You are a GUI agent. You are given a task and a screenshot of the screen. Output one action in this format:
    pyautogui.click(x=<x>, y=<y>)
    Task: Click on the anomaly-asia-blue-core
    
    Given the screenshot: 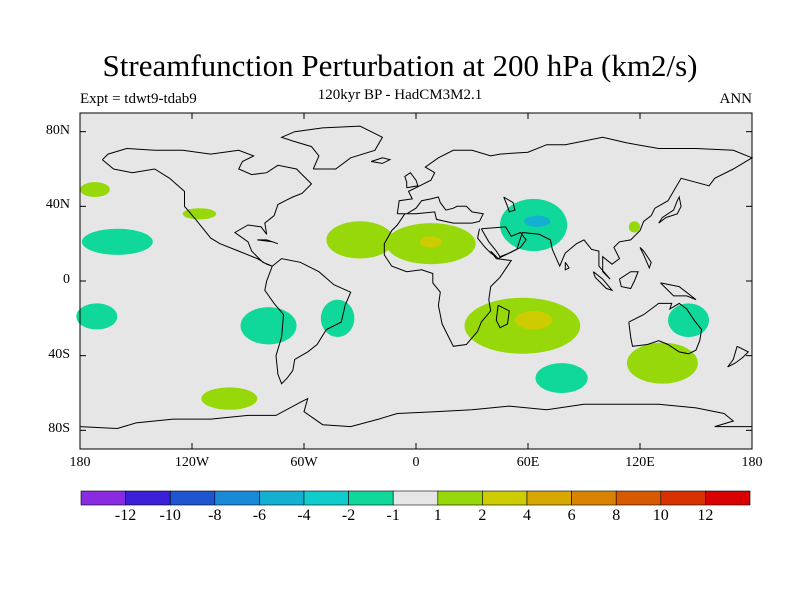 What is the action you would take?
    pyautogui.click(x=537, y=221)
    